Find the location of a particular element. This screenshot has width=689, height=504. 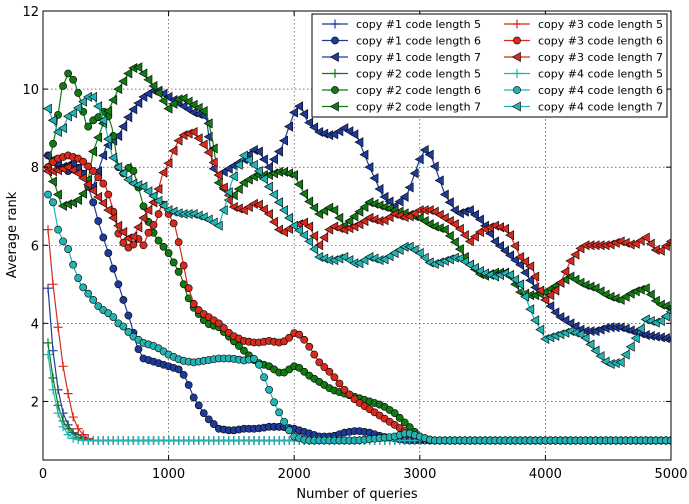

x-tick-label: 4000 is located at coordinates (545, 474).